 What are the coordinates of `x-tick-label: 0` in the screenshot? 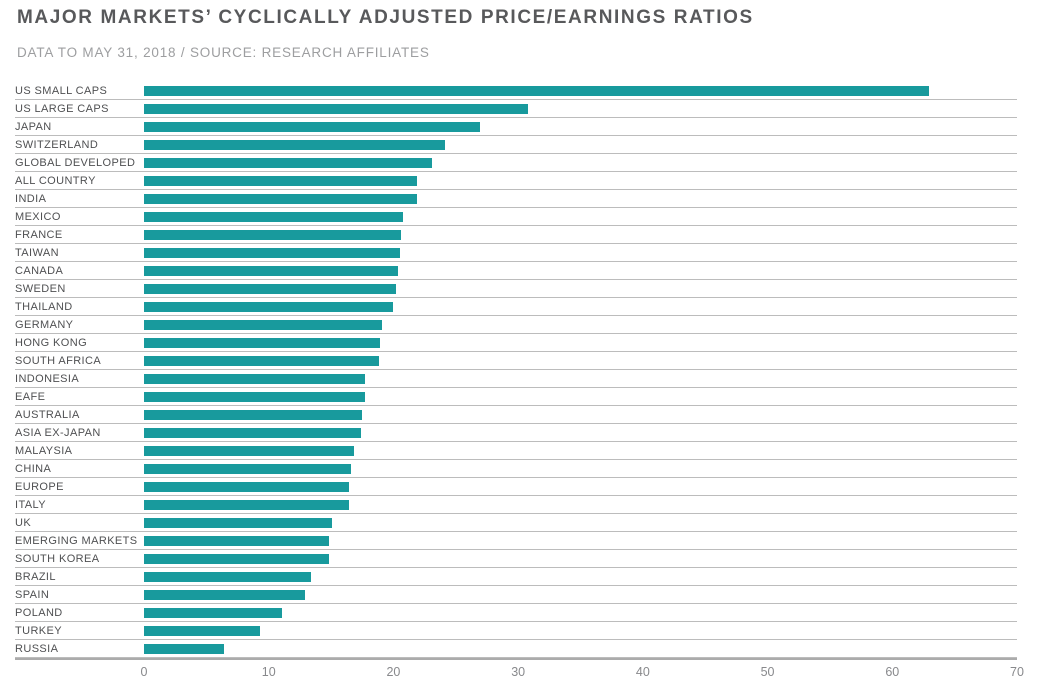 It's located at (144, 672).